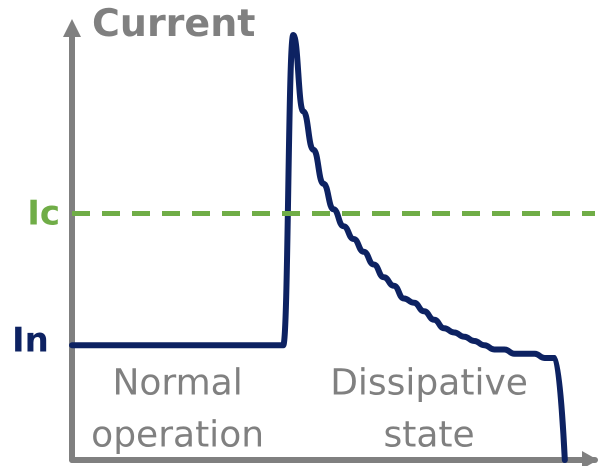 This screenshot has height=466, width=598. I want to click on y-axis-title: Current, so click(174, 23).